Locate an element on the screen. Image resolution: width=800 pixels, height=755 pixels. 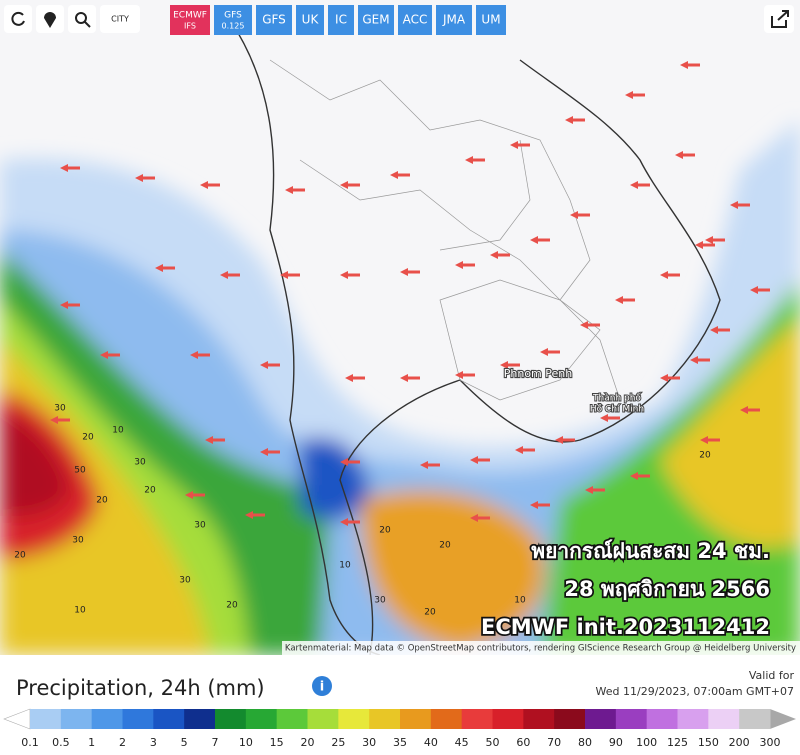
scale-label: 80 is located at coordinates (585, 742).